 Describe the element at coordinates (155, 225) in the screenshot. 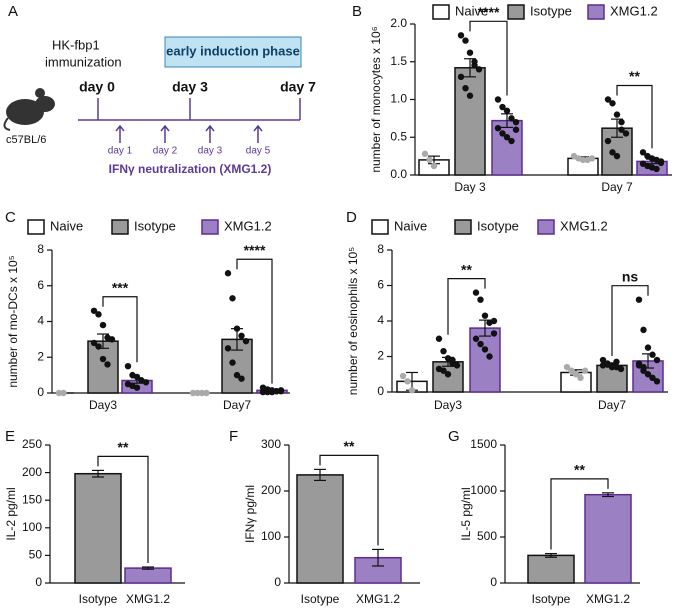

I see `legend-label: Isotype` at that location.